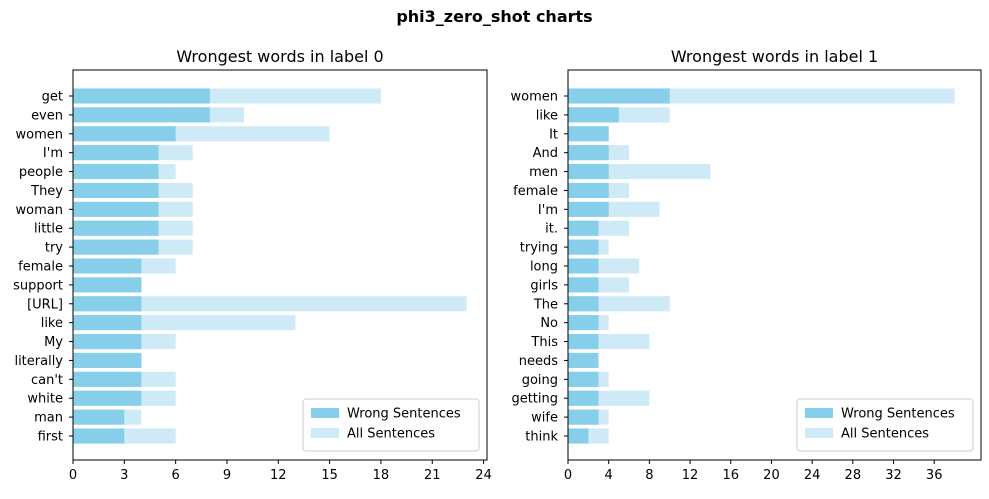 This screenshot has height=499, width=989. Describe the element at coordinates (176, 475) in the screenshot. I see `x-tick-label: 6` at that location.